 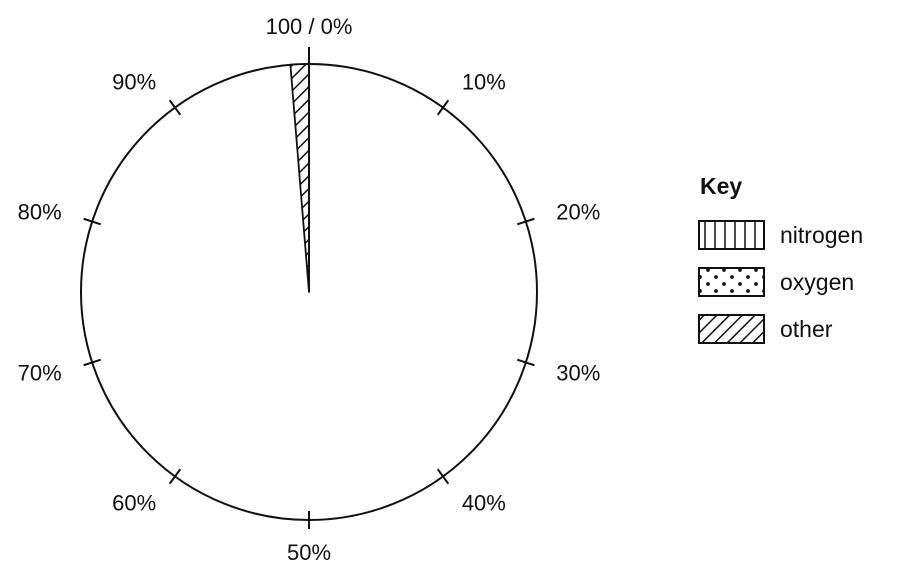 I want to click on legend-swatch-nitrogen, so click(x=731, y=235).